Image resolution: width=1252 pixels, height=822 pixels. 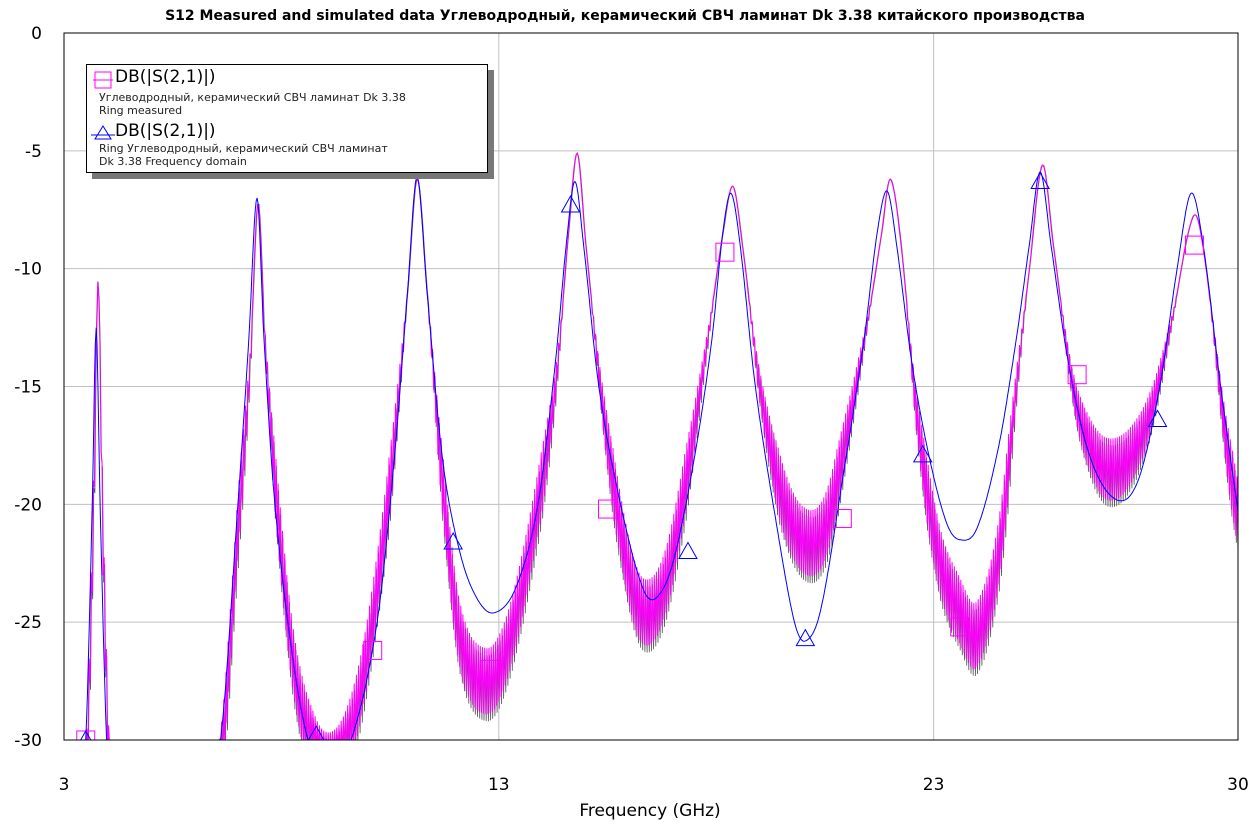 What do you see at coordinates (28, 623) in the screenshot?
I see `y-tick-label: -25` at bounding box center [28, 623].